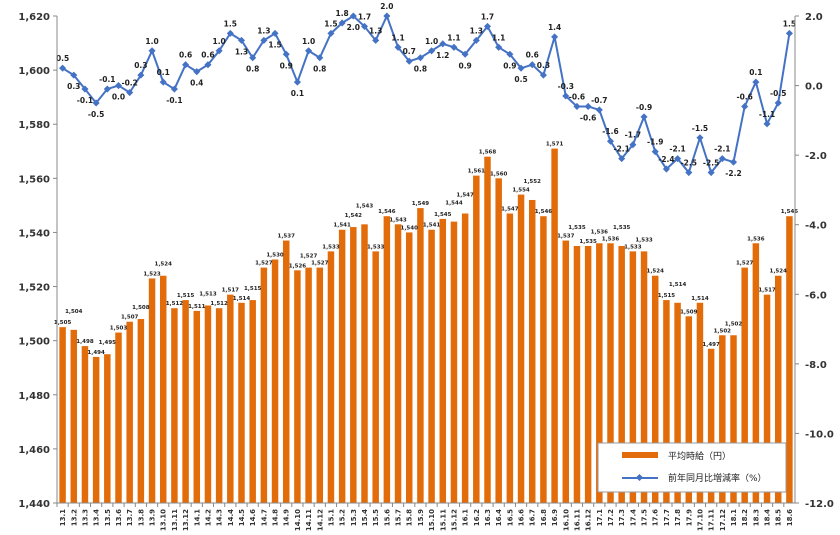 Image resolution: width=840 pixels, height=535 pixels. I want to click on bar-value-label: 1,523, so click(152, 274).